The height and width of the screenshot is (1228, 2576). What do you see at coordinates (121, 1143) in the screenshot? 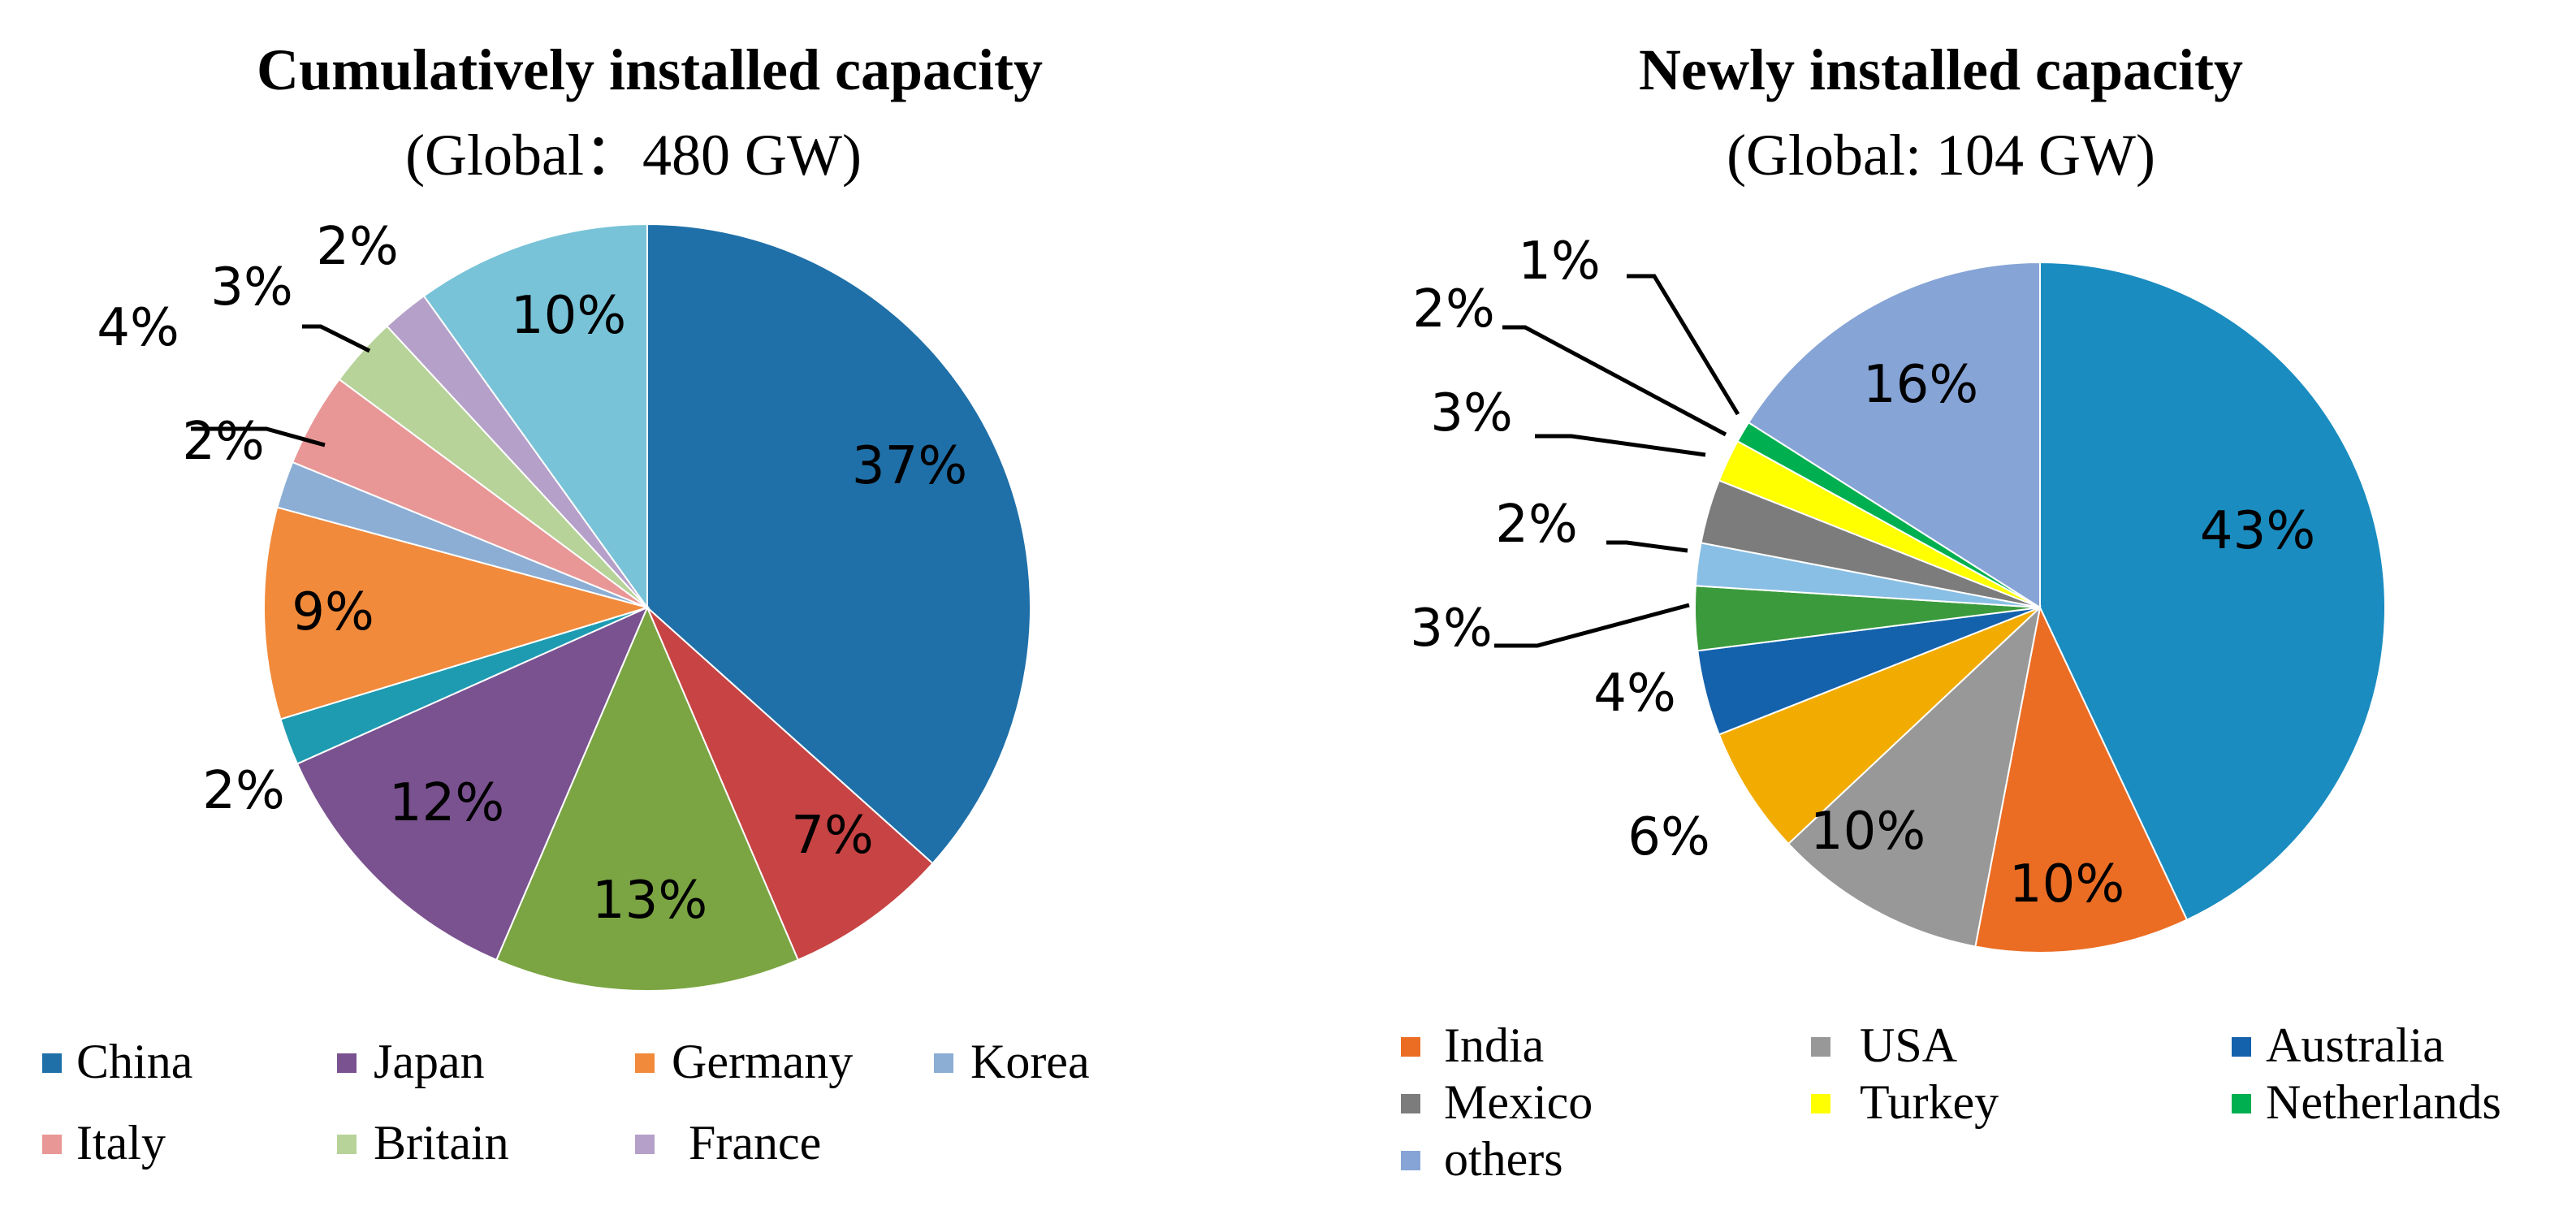
I see `legend-label-italy: Italy` at bounding box center [121, 1143].